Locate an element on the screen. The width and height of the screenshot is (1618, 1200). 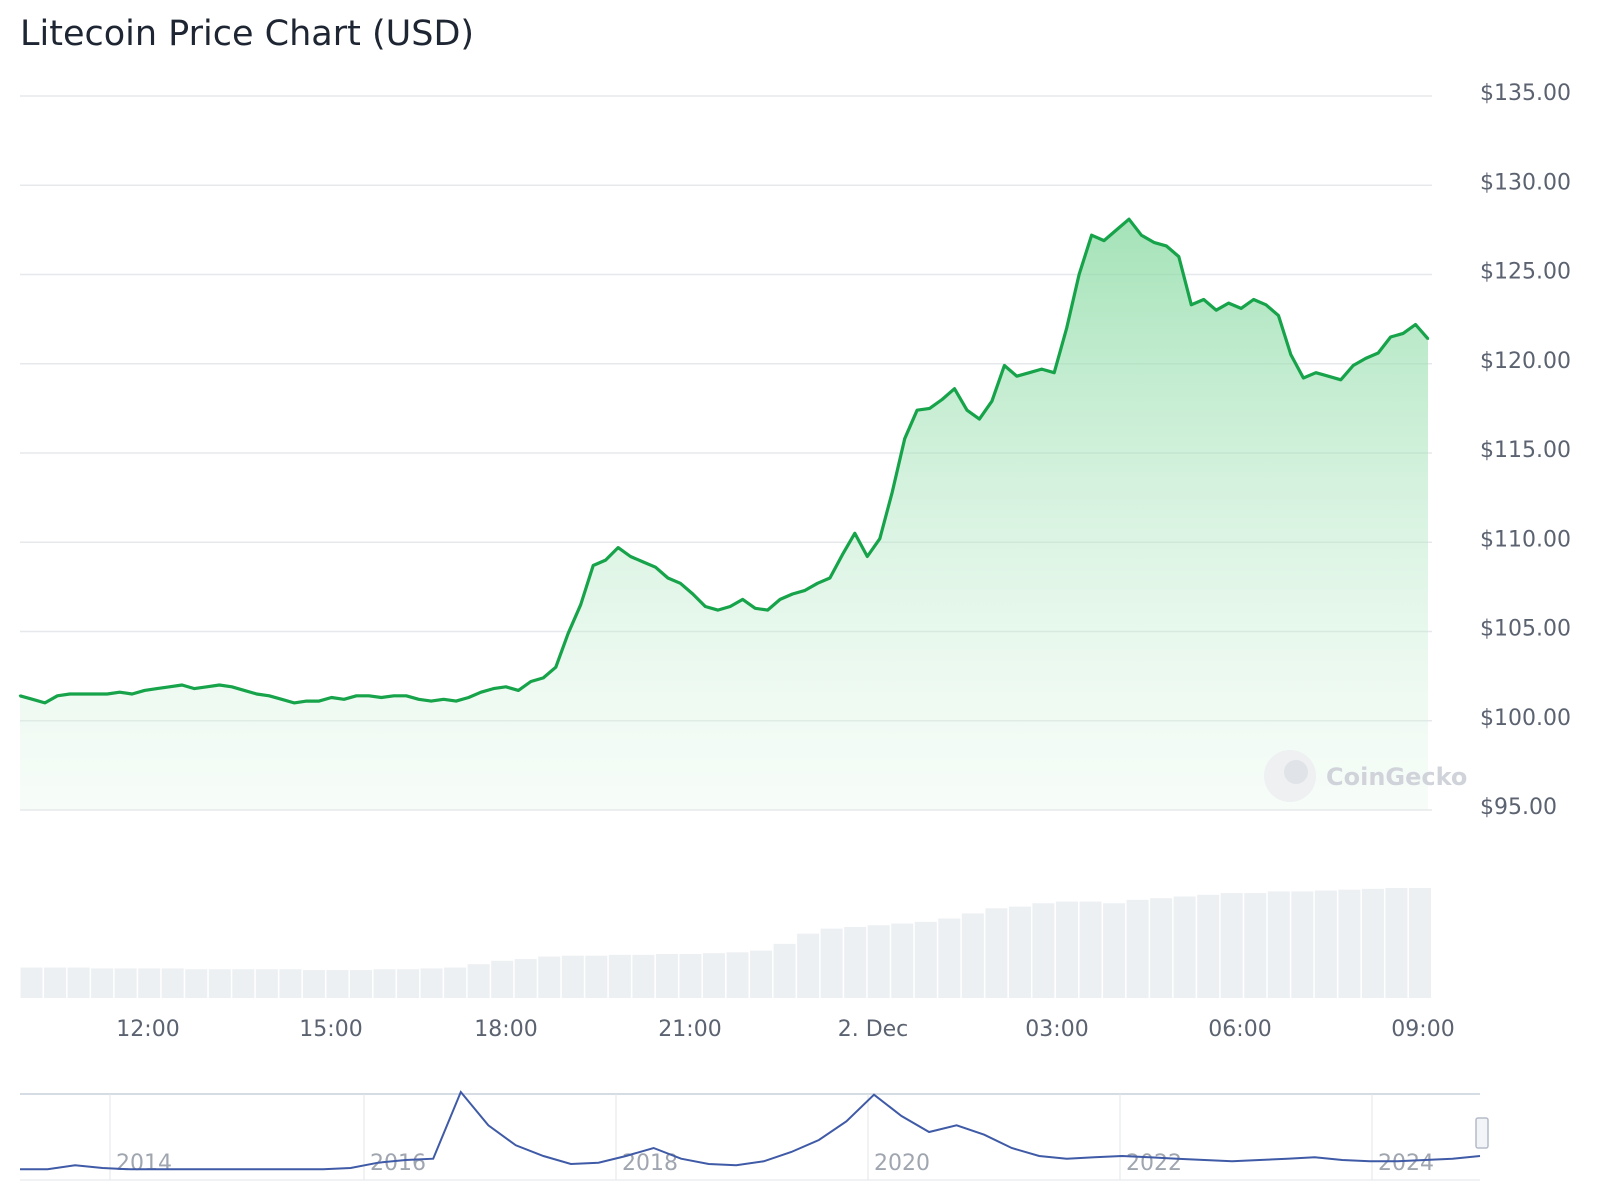
navigator-handle is located at coordinates (1482, 1133).